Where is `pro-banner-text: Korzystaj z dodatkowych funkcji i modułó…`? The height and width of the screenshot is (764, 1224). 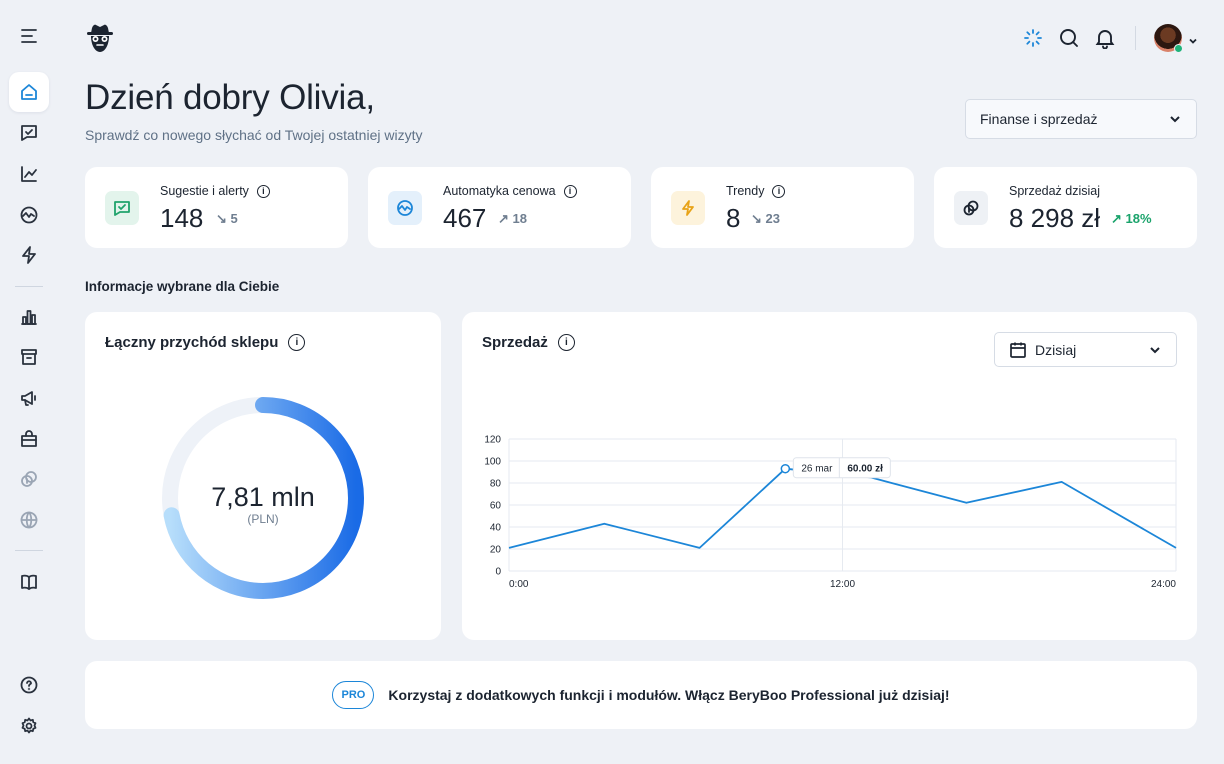 pro-banner-text: Korzystaj z dodatkowych funkcji i modułó… is located at coordinates (669, 695).